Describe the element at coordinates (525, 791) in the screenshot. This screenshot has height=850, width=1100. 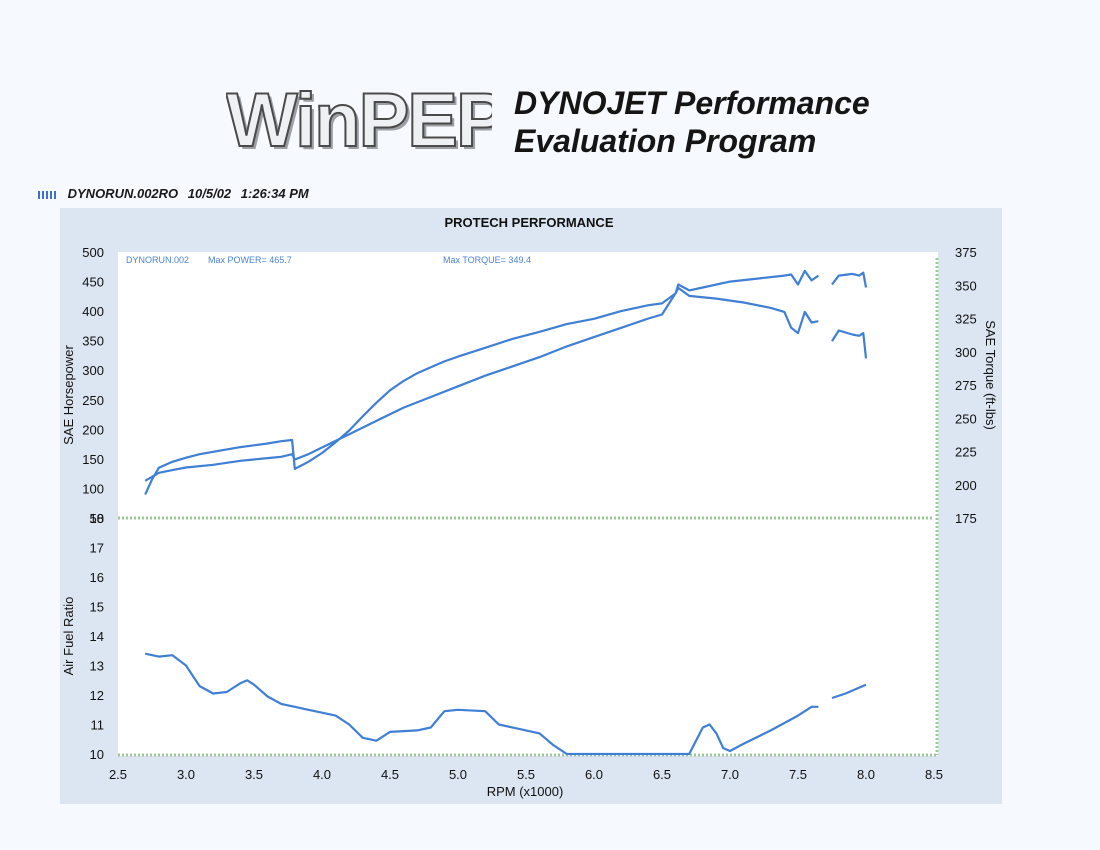
I see `xlabel-rpm: RPM (x1000)` at that location.